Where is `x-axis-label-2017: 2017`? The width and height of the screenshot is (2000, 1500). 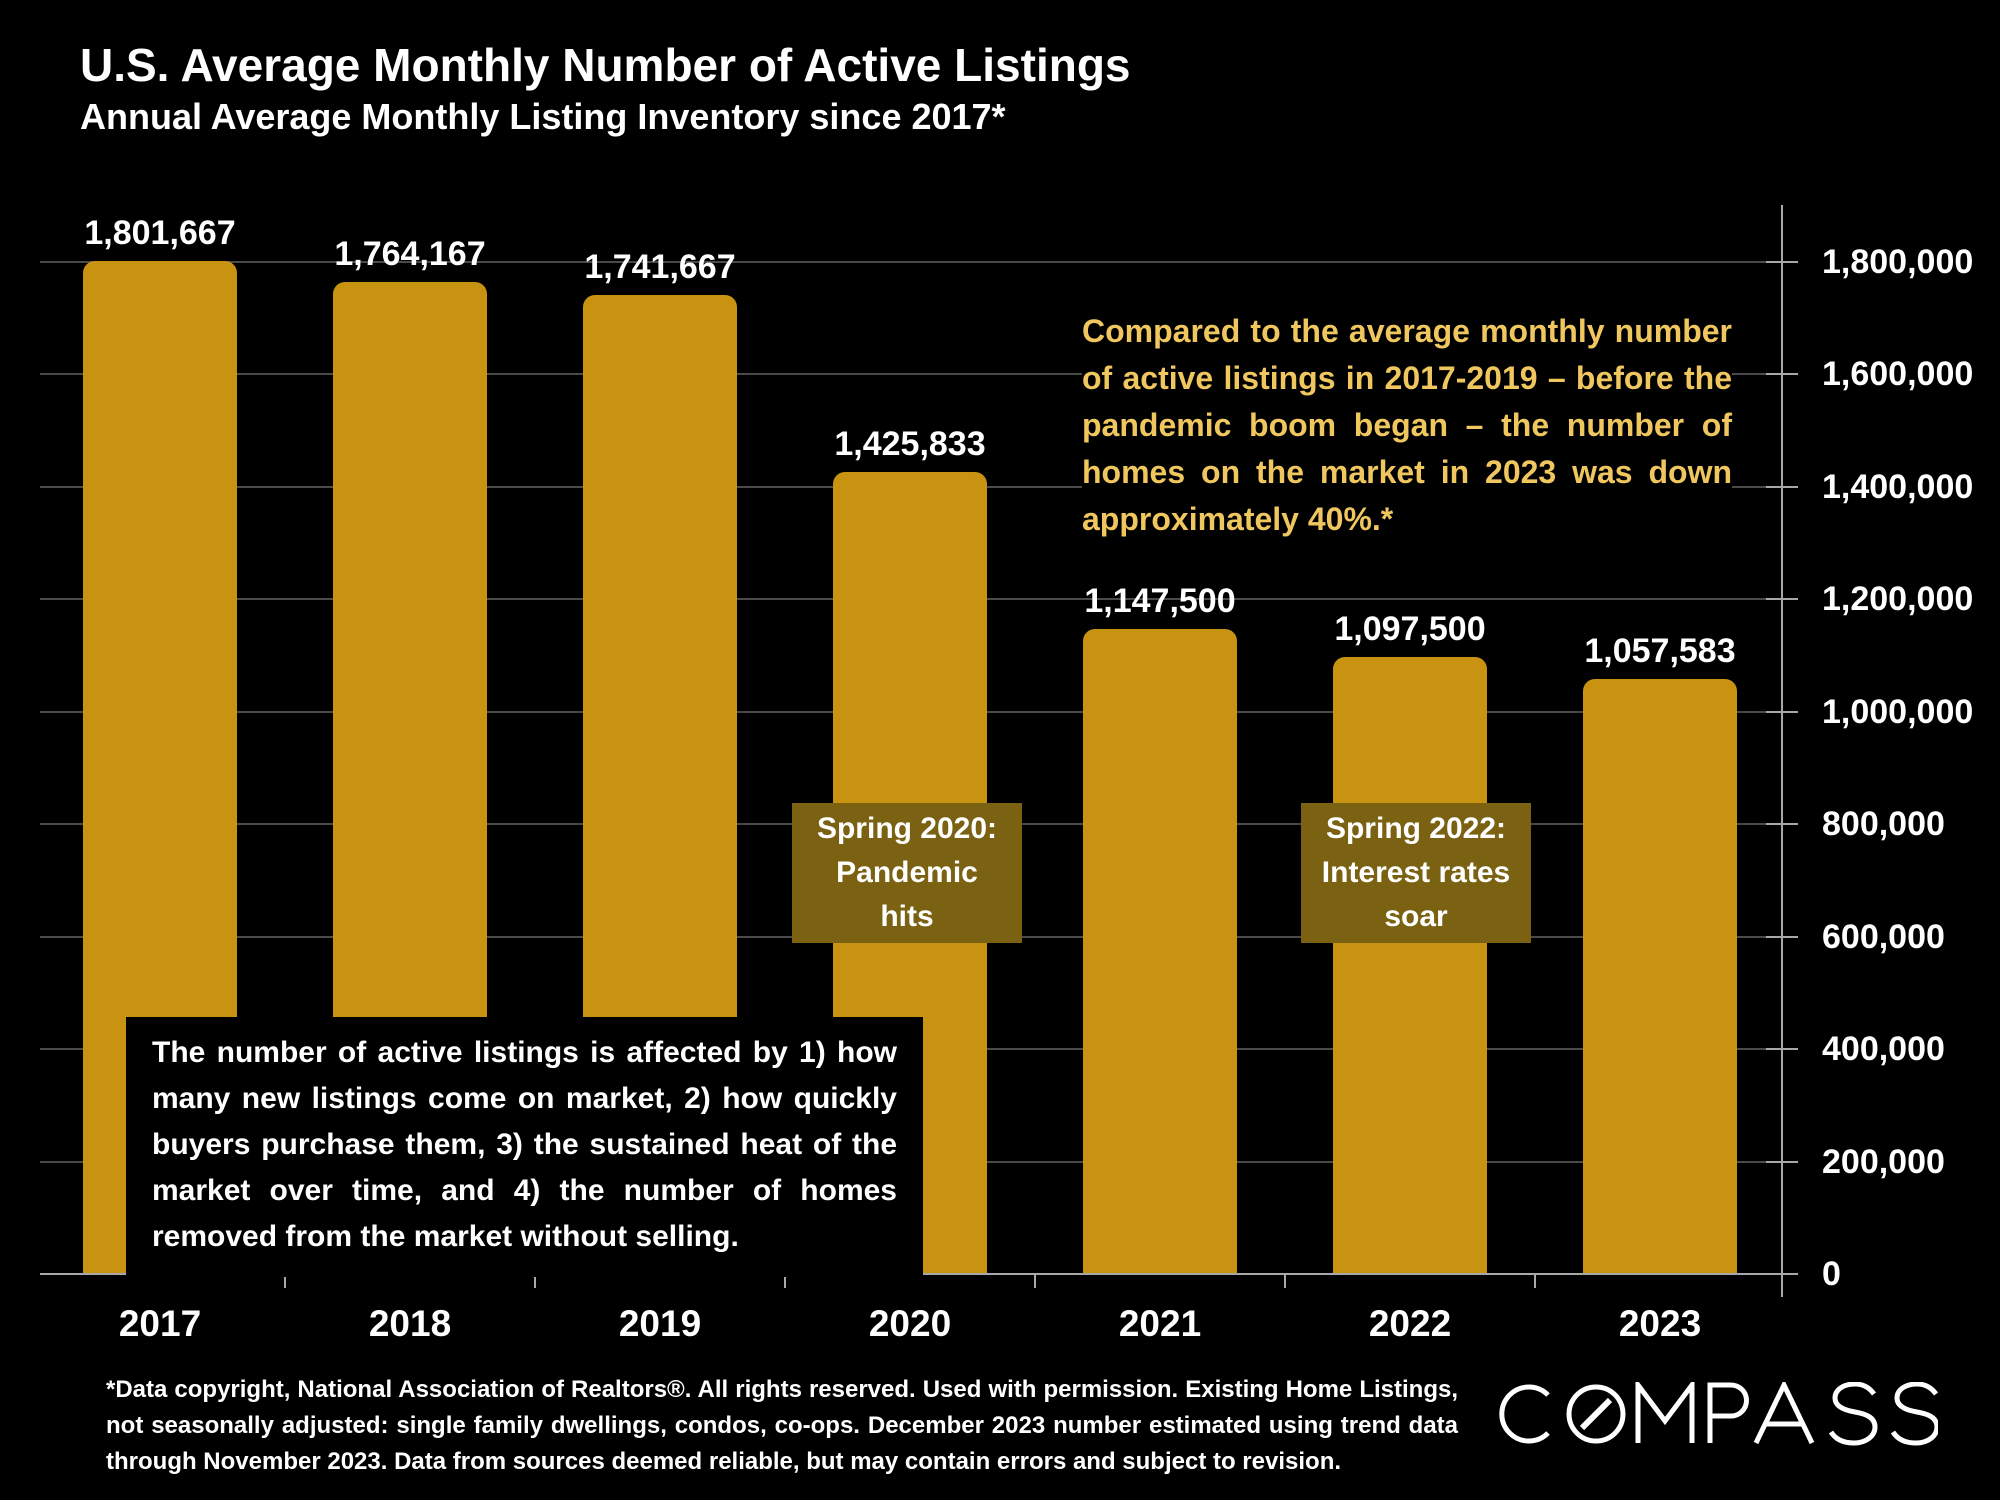
x-axis-label-2017: 2017 is located at coordinates (160, 1323).